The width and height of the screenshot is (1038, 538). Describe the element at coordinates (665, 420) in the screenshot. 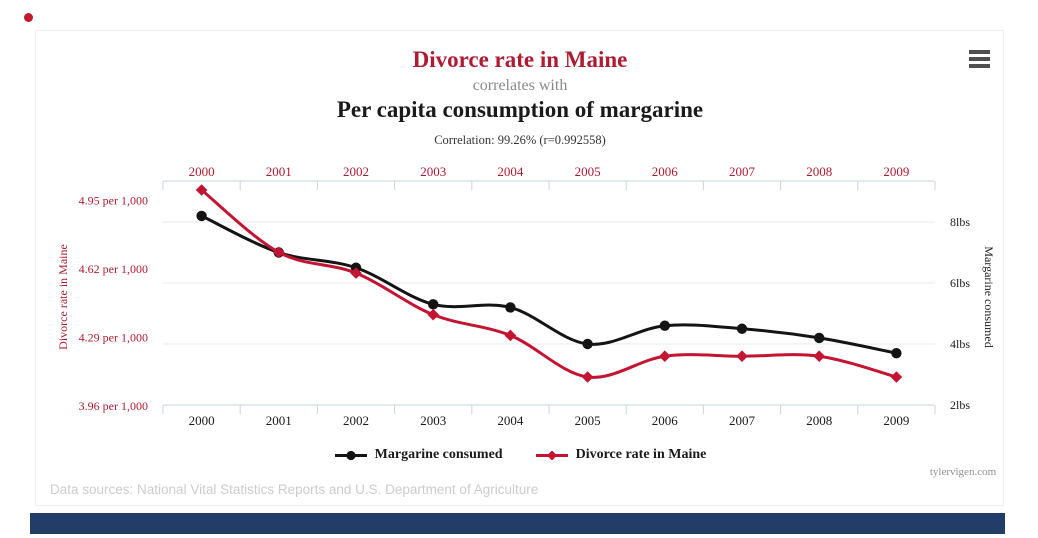

I see `bottom-axis-year-label: 2006` at that location.